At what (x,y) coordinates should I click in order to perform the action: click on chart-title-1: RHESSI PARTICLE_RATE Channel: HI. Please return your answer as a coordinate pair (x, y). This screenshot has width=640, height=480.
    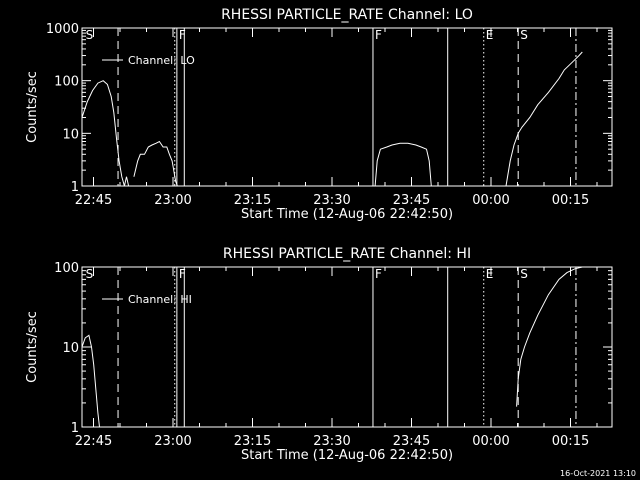
    Looking at the image, I should click on (347, 254).